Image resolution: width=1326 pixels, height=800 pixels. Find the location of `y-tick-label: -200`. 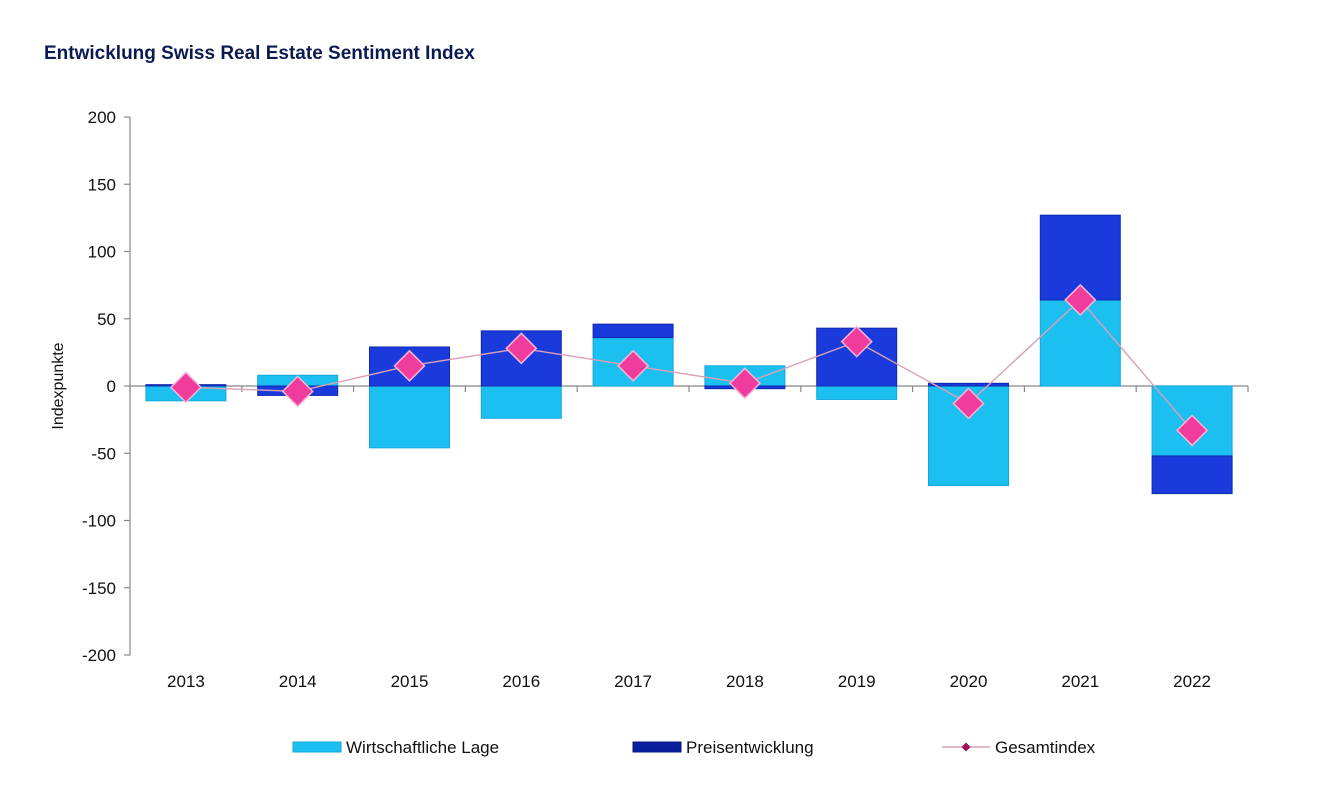

y-tick-label: -200 is located at coordinates (99, 655).